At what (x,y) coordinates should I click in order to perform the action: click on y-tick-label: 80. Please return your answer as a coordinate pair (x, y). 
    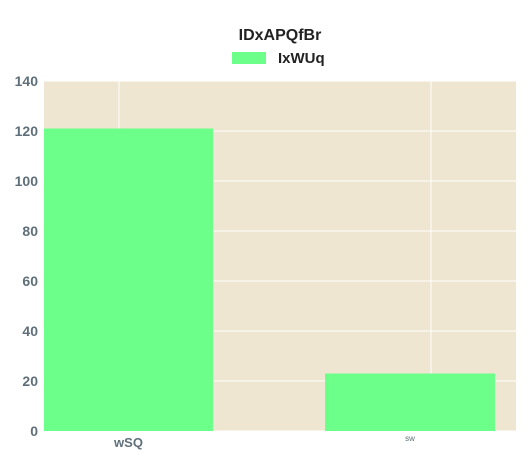
    Looking at the image, I should click on (30, 231).